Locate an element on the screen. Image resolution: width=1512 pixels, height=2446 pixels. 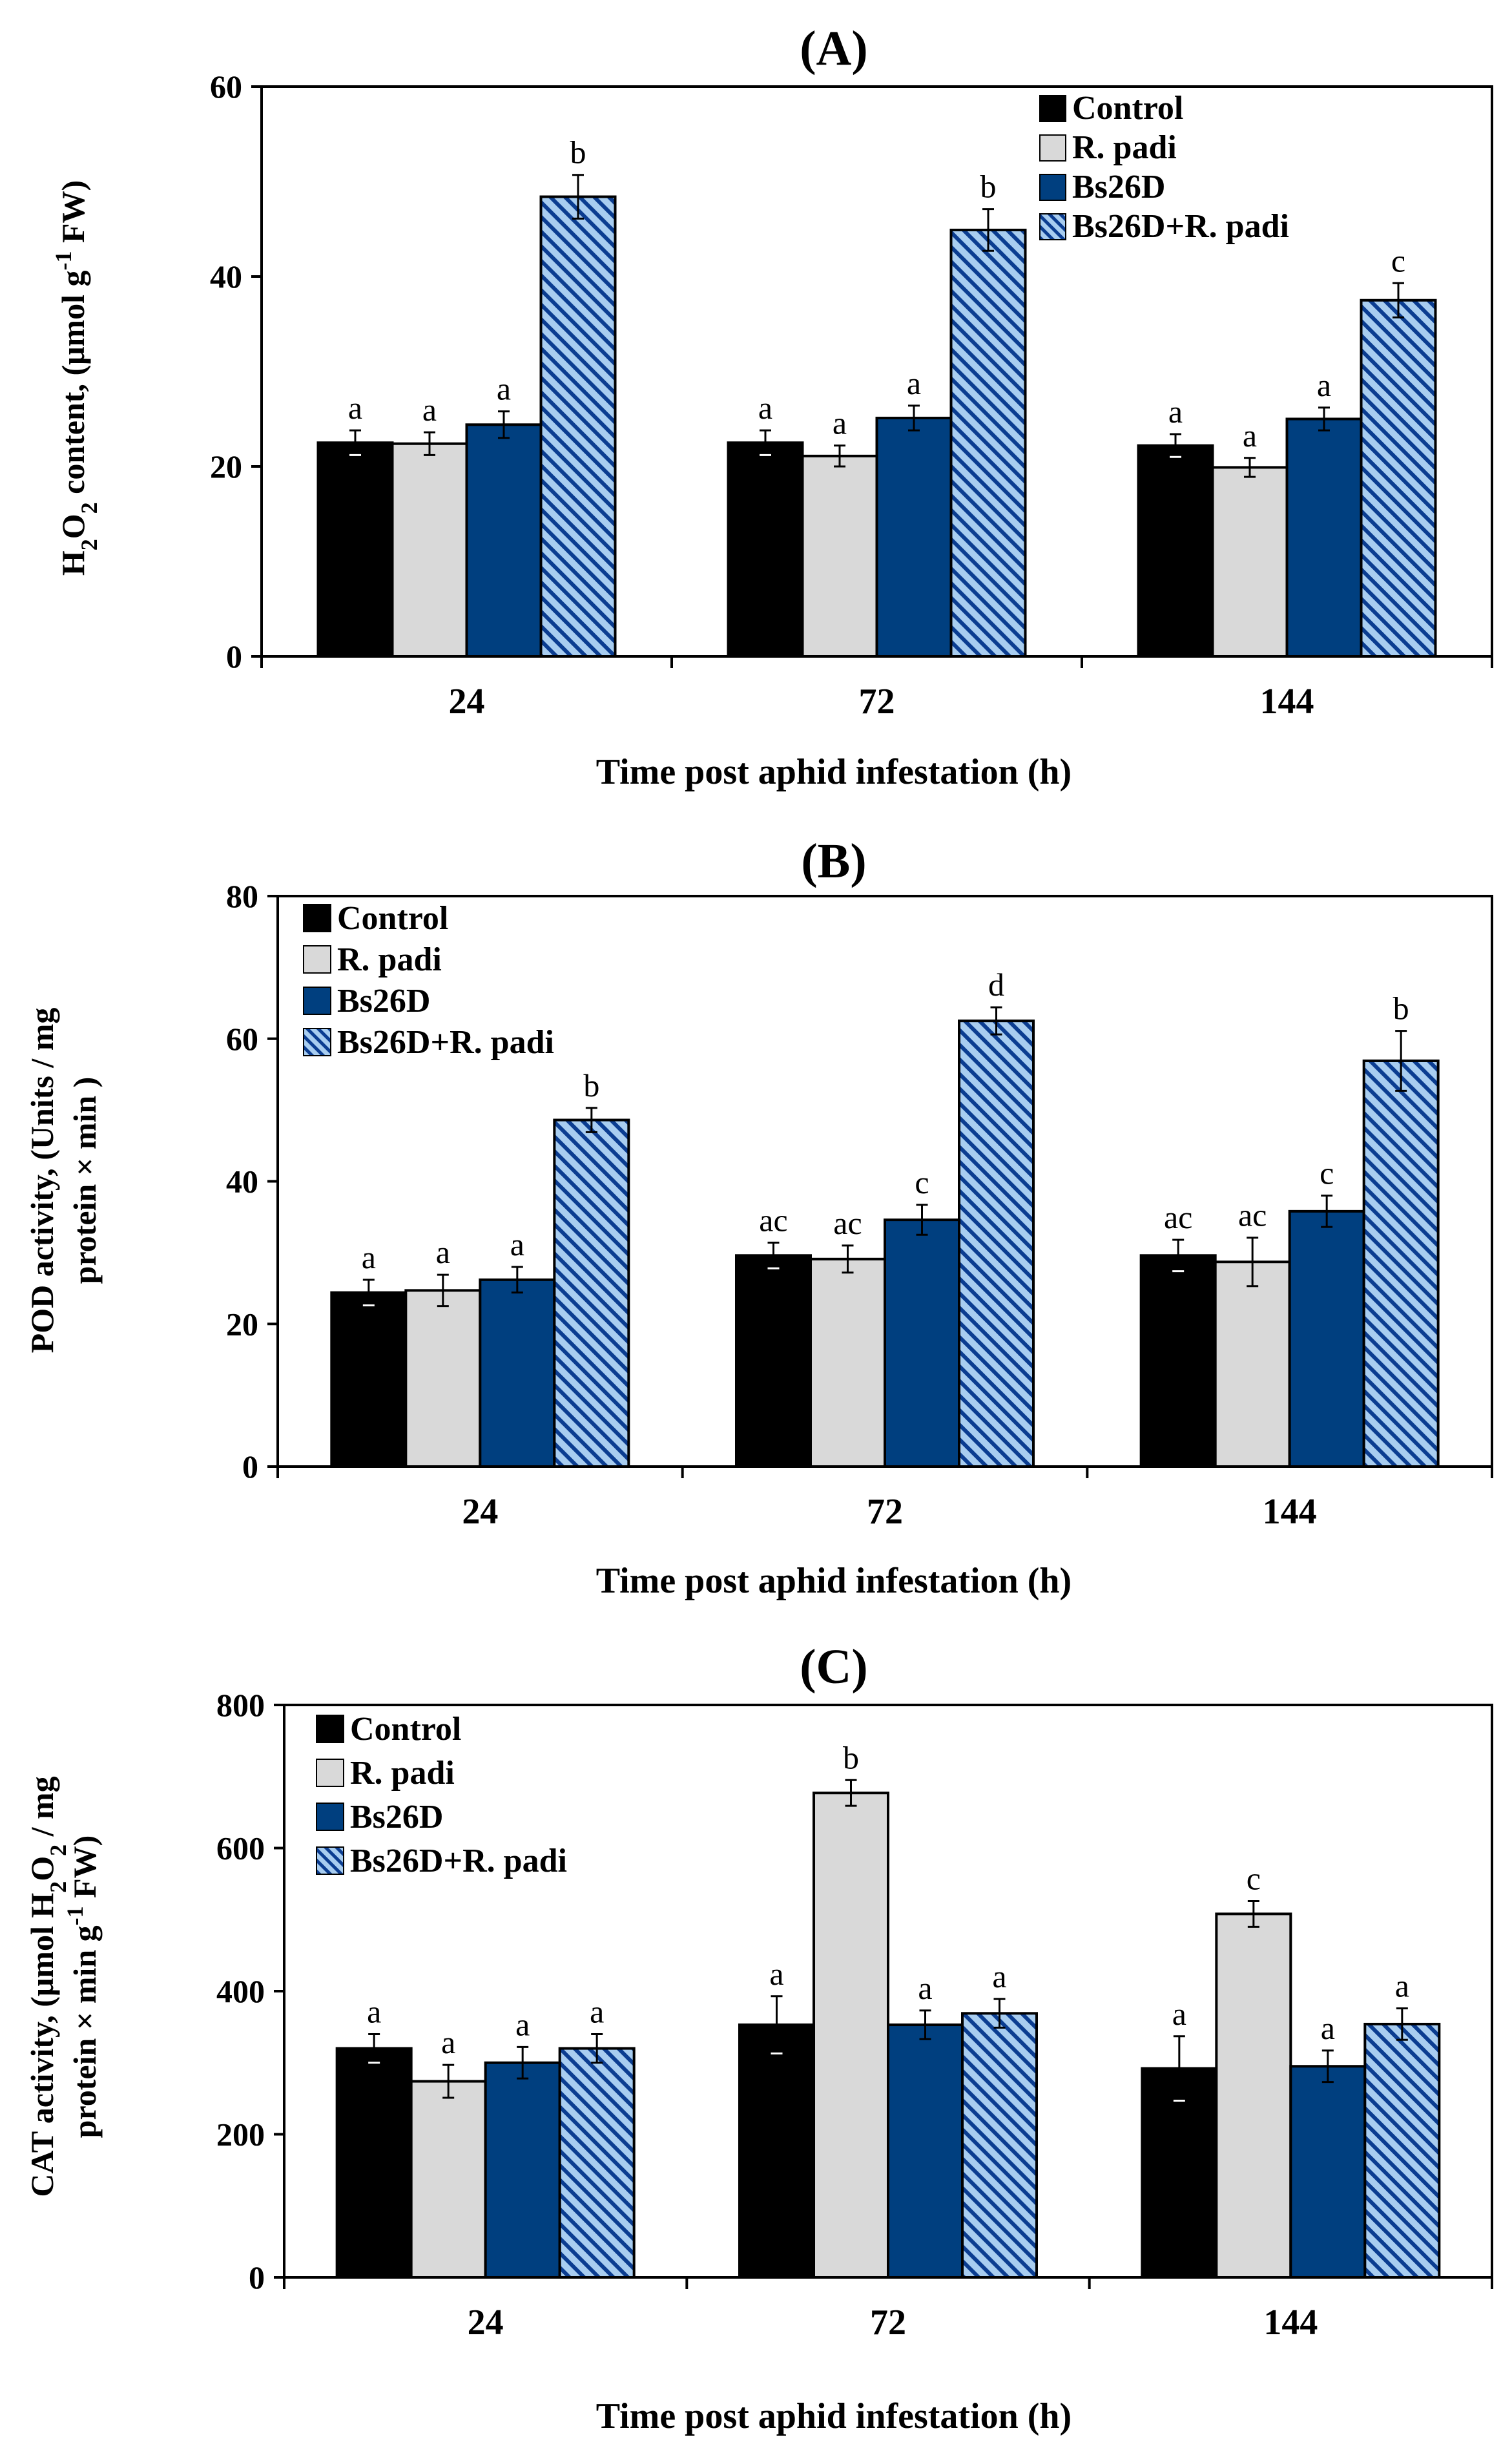
panel-b-xlabel: Time post aphid infestation (h) is located at coordinates (834, 1581).